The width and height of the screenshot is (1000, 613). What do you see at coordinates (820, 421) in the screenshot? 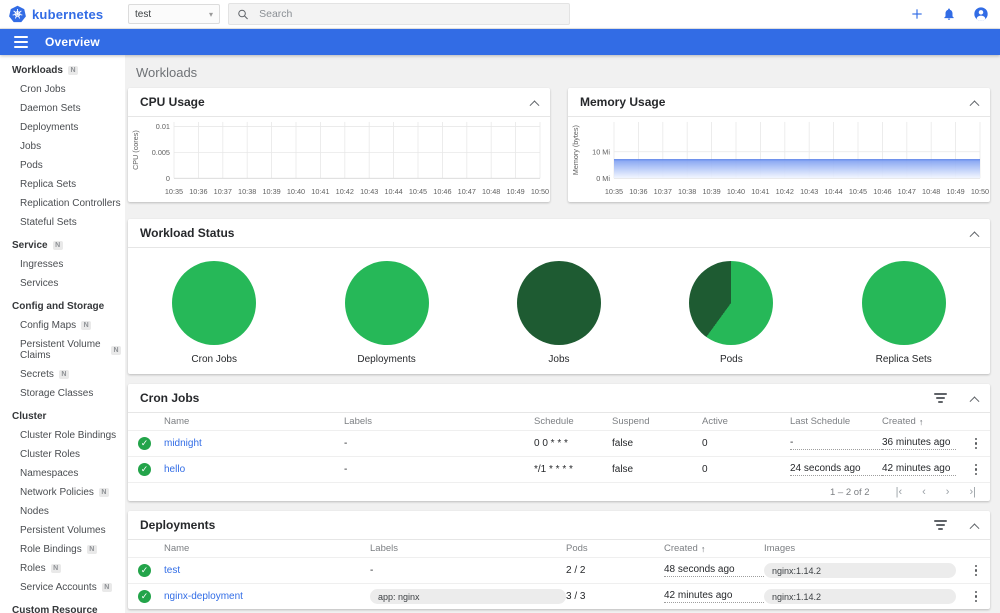
I see `column-header-last-schedule: Last Schedule` at bounding box center [820, 421].